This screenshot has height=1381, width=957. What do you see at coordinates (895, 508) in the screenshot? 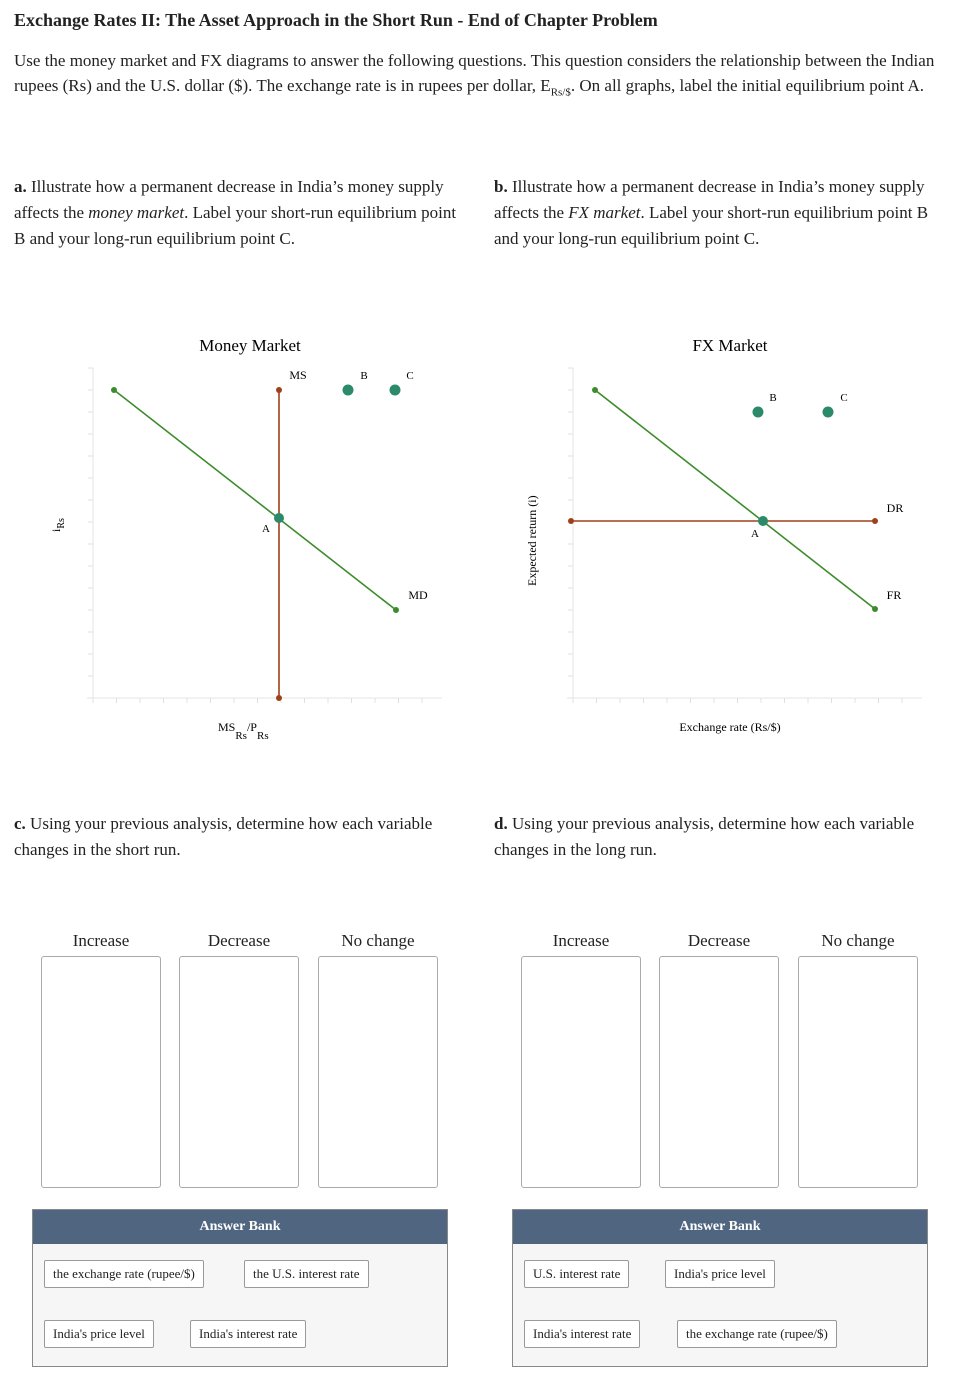
I see `dr-label: DR` at bounding box center [895, 508].